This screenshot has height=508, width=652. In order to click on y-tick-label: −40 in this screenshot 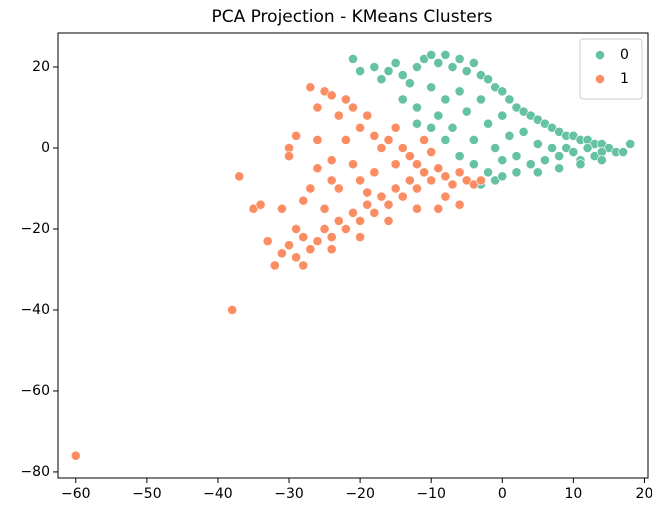, I will do `click(35, 310)`.